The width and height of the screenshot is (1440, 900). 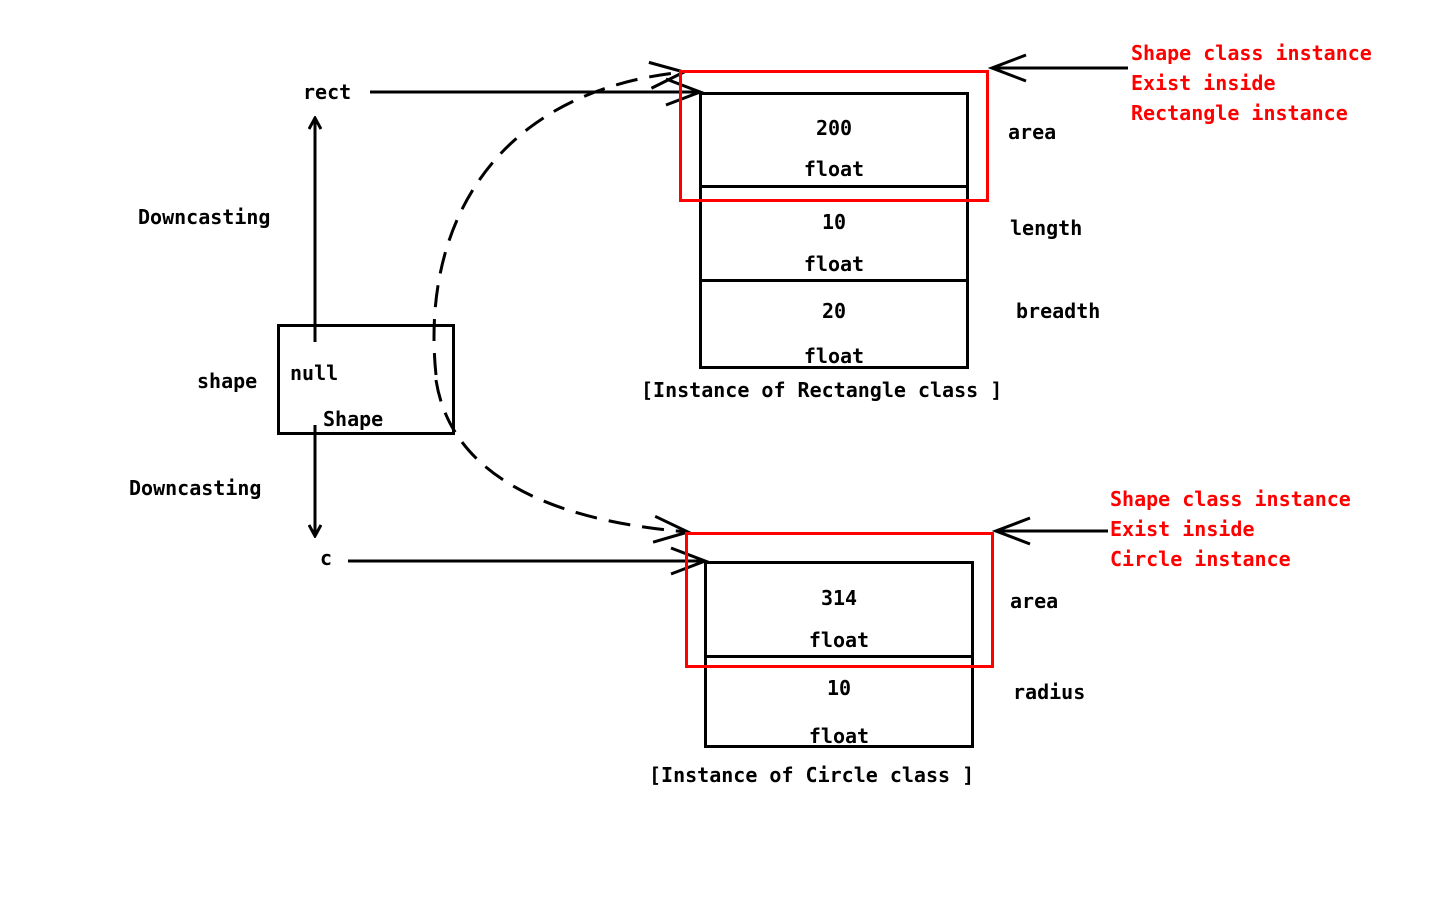 I want to click on circle-field-area: 314 float, so click(x=839, y=609).